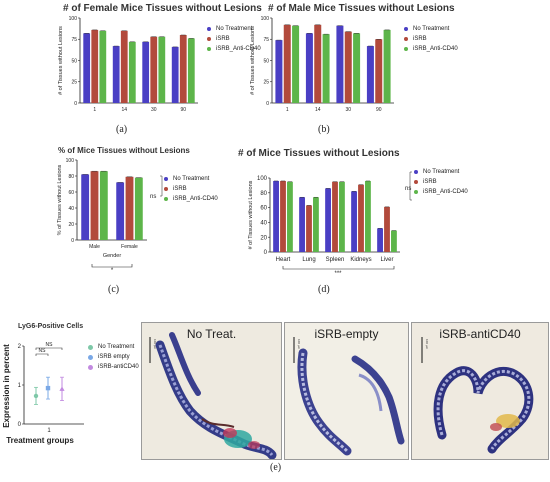 This screenshot has height=482, width=550. What do you see at coordinates (211, 391) in the screenshot?
I see `micrograph-no-treatment: No Treat. 100 µm` at bounding box center [211, 391].